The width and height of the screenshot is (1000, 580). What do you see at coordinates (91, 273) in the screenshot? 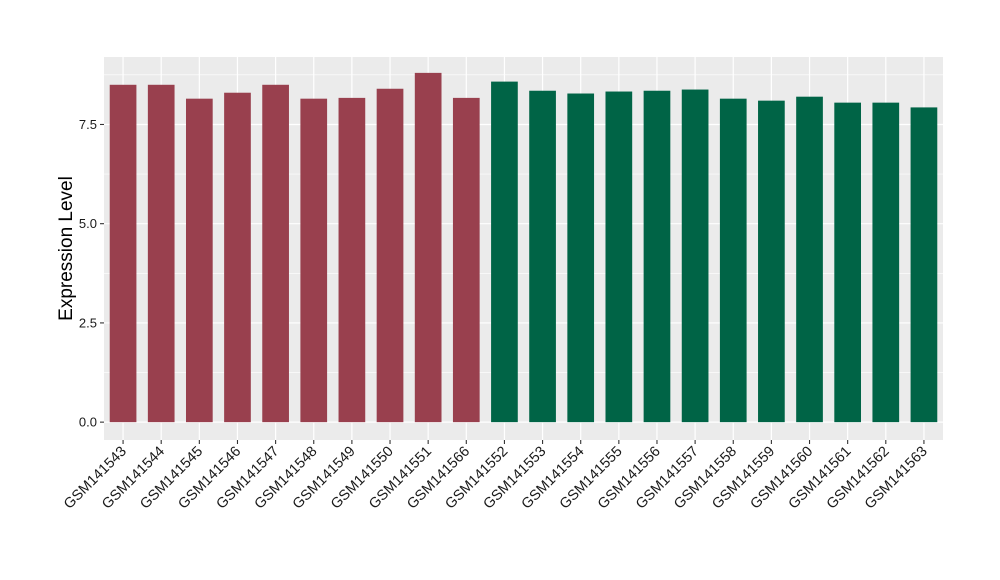
I see `y-axis: 0.0 2.5 5.0 7.5` at bounding box center [91, 273].